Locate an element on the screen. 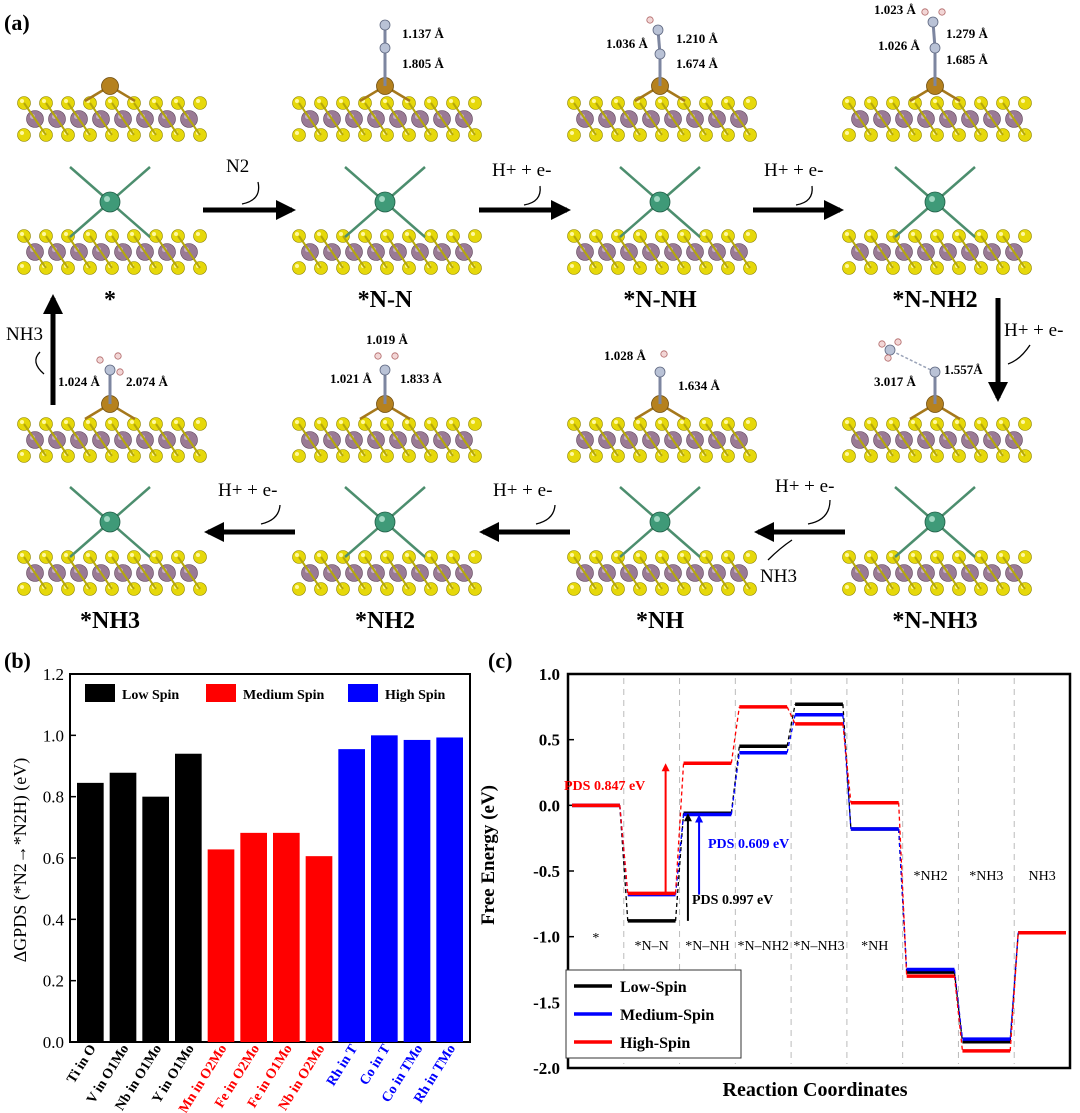 The height and width of the screenshot is (1113, 1080). bond-label: 1.685 Å is located at coordinates (967, 59).